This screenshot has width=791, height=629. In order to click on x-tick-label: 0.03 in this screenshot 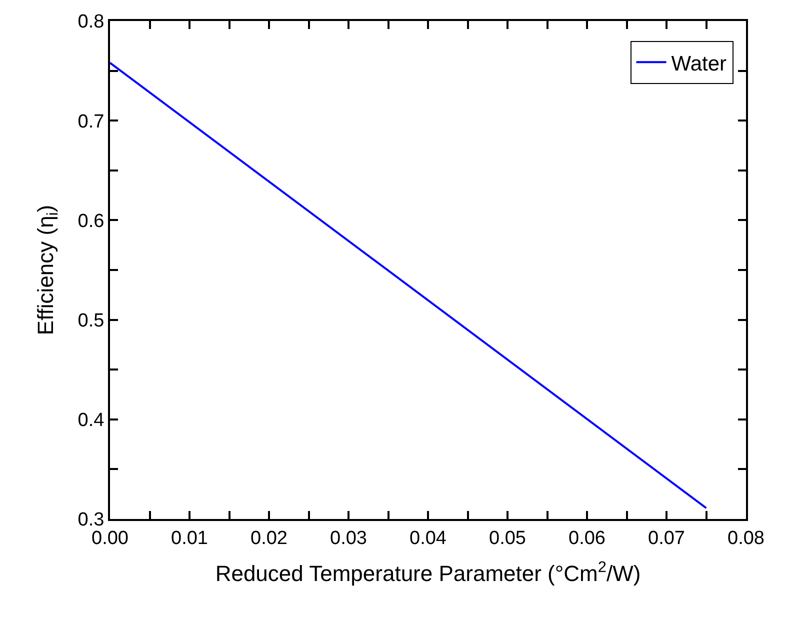, I will do `click(348, 538)`.